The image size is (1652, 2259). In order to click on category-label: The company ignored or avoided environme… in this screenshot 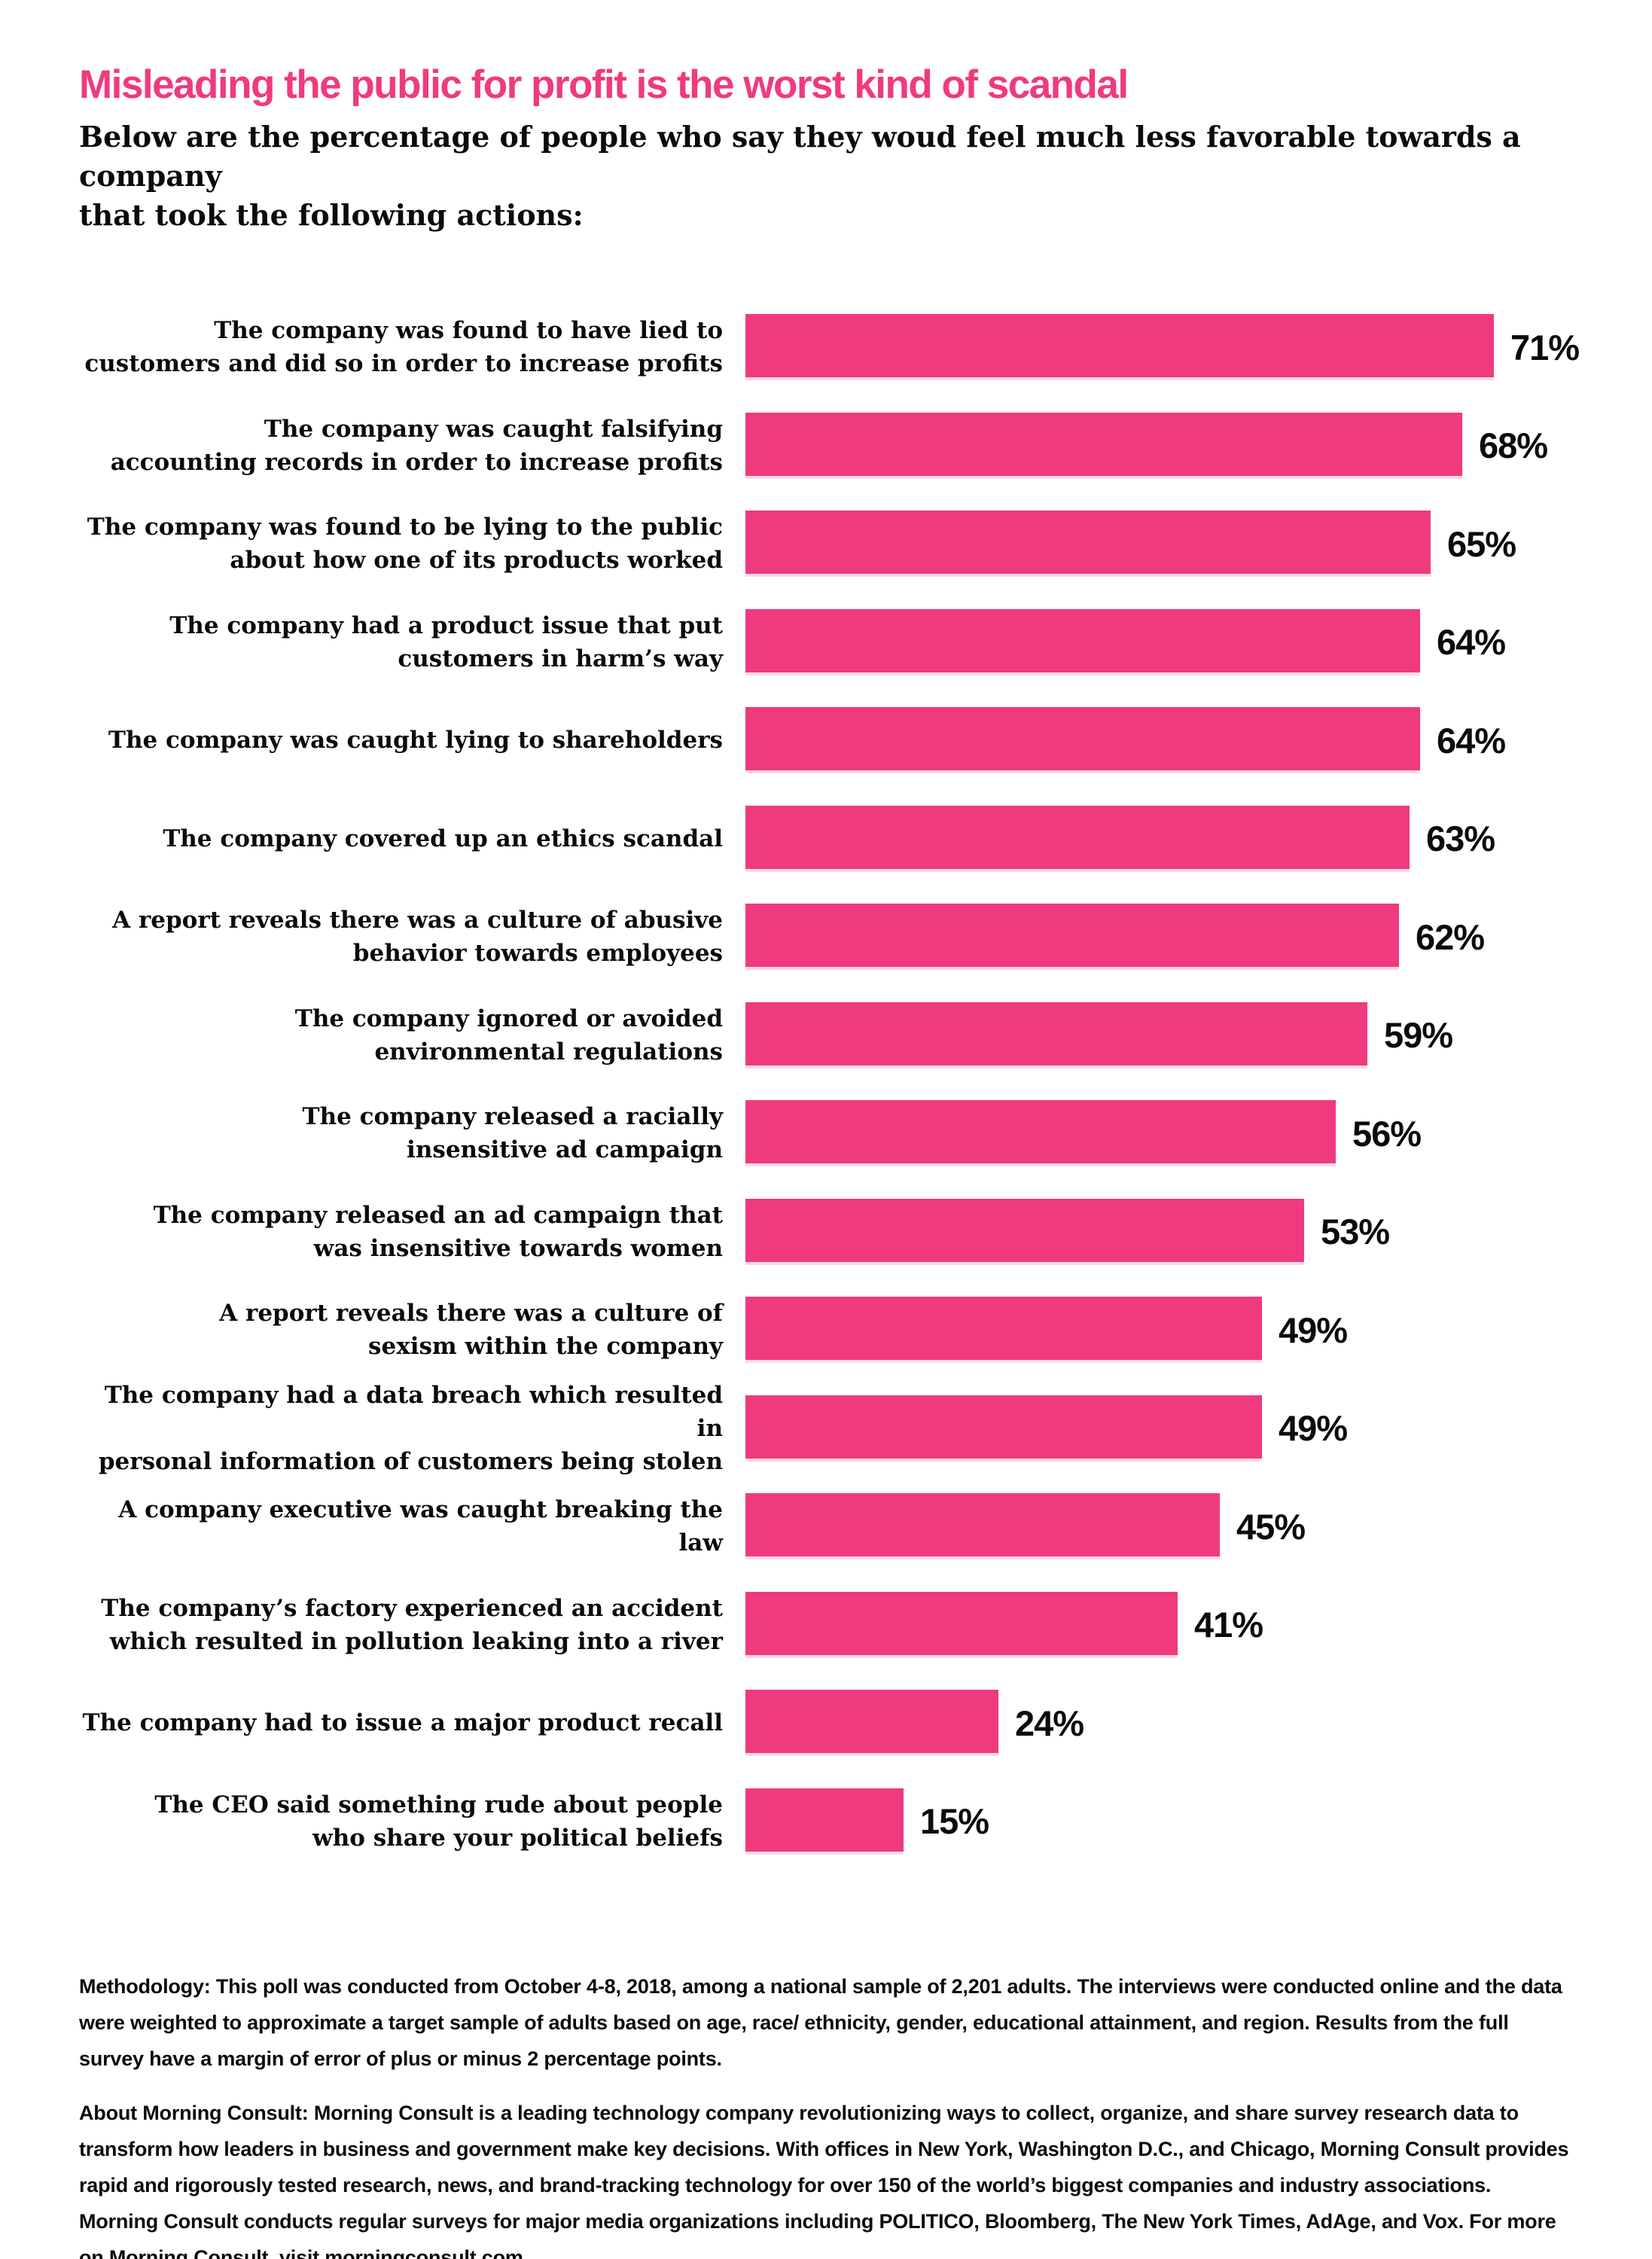, I will do `click(509, 1035)`.